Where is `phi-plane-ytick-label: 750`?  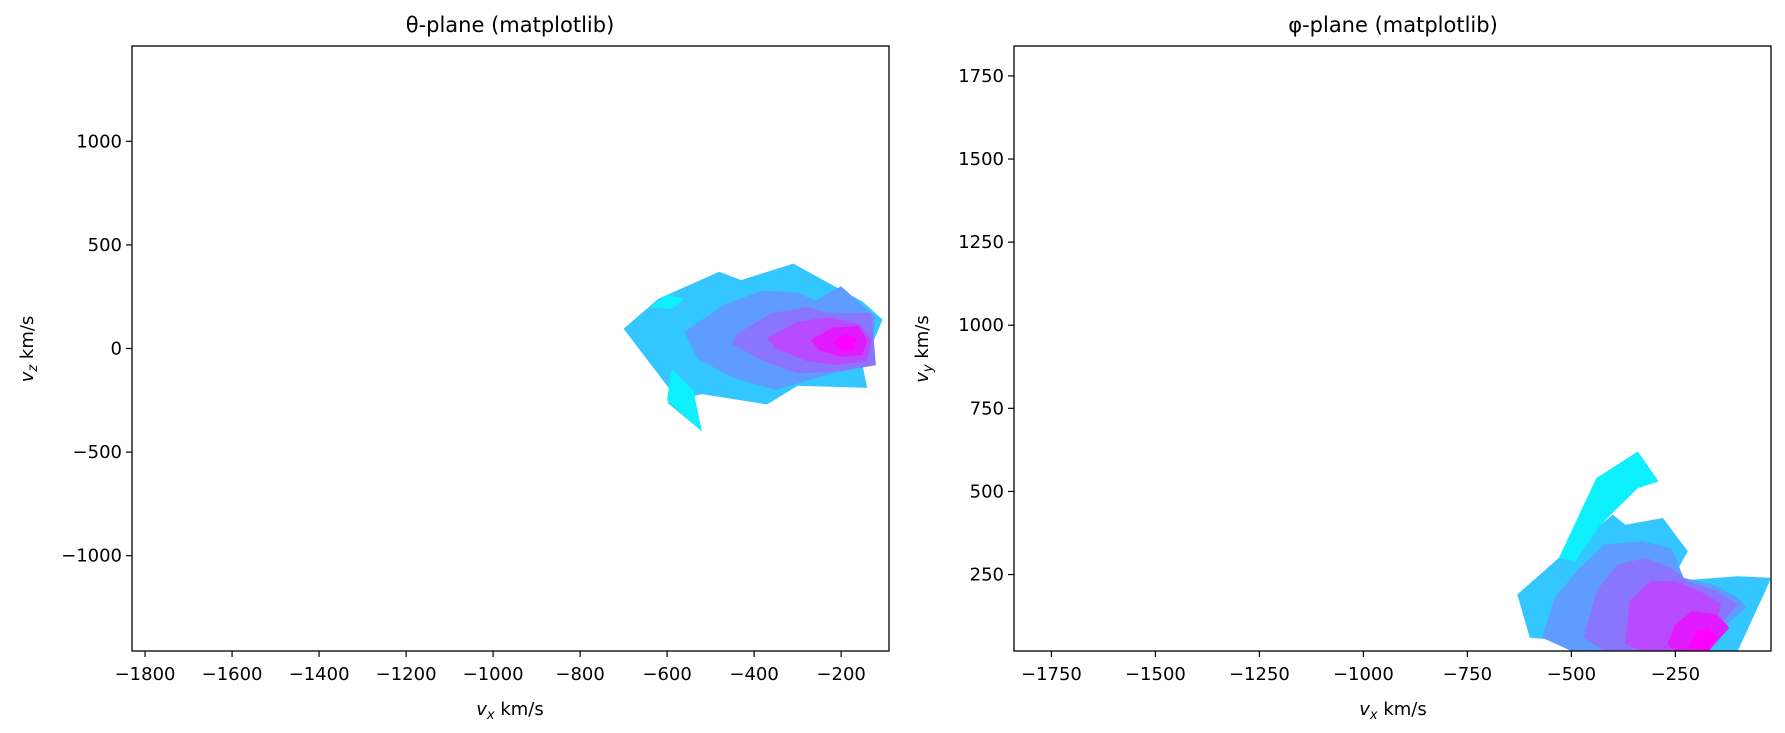 phi-plane-ytick-label: 750 is located at coordinates (987, 408).